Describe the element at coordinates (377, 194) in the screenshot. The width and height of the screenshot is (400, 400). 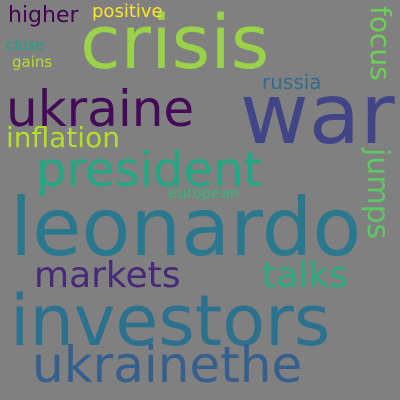
I see `word-jumps: jumps` at that location.